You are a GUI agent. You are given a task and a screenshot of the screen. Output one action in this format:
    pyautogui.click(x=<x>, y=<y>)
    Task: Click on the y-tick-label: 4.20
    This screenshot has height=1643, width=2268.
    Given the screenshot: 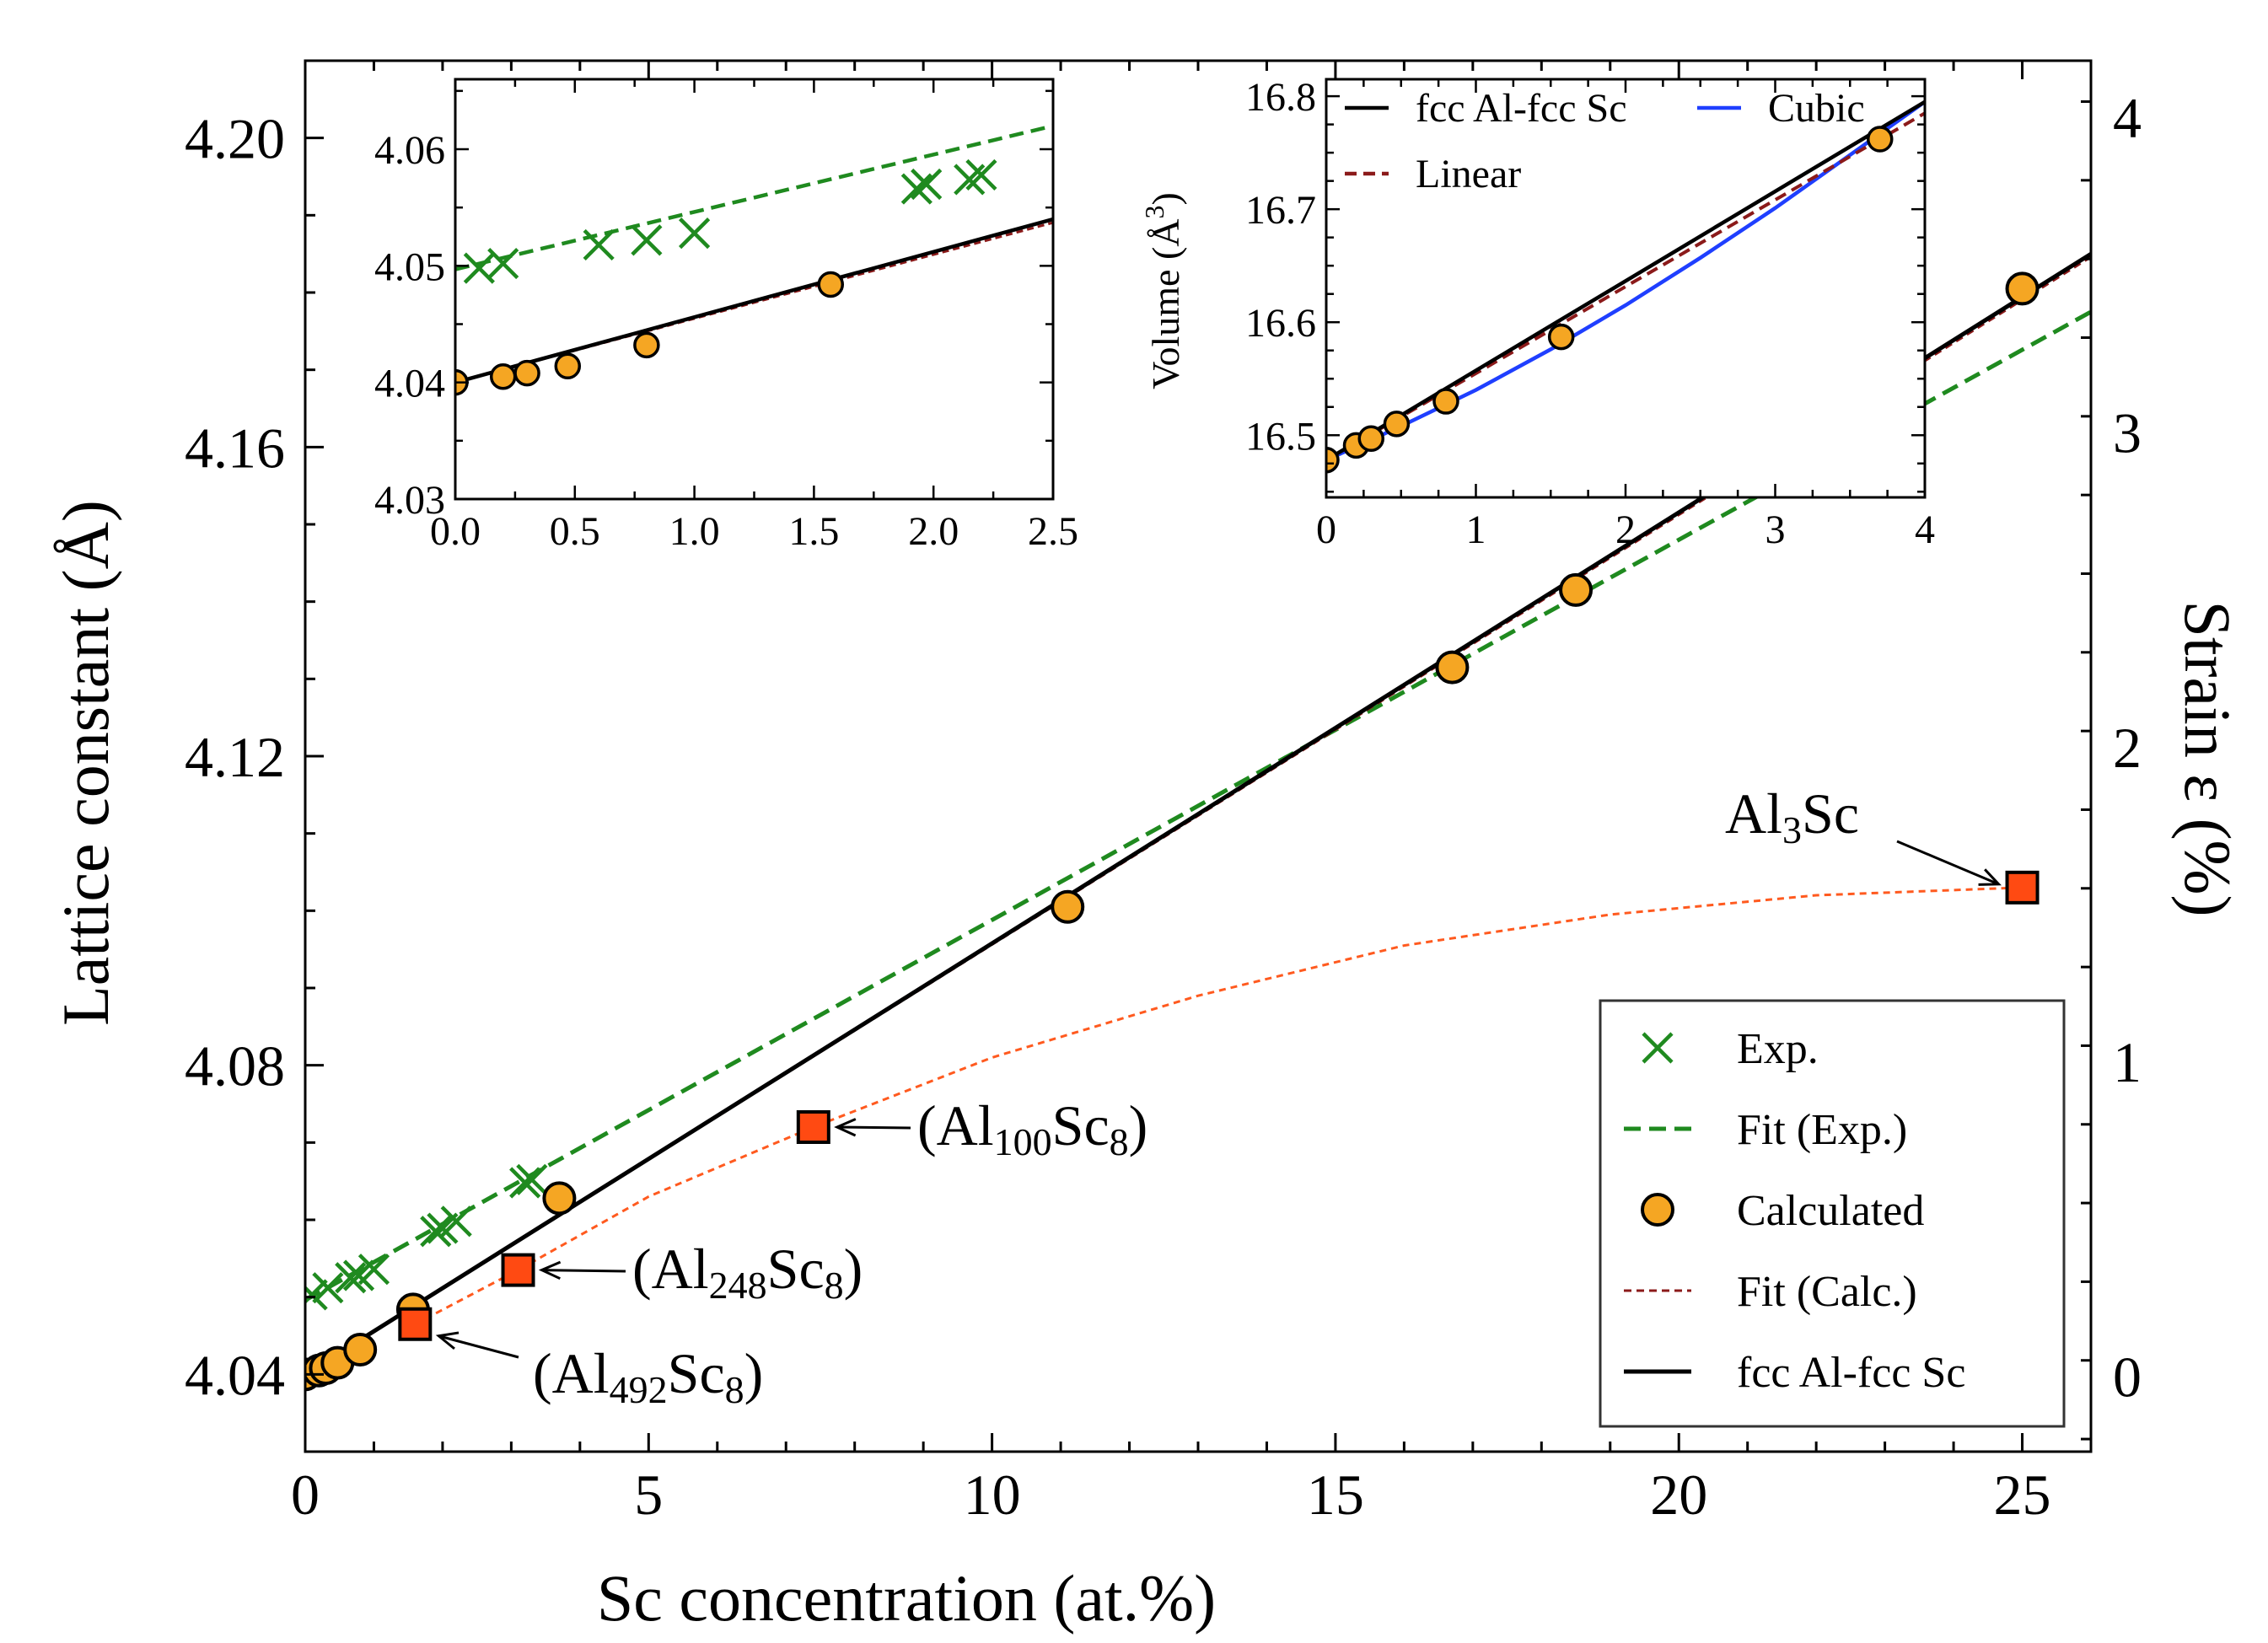 What is the action you would take?
    pyautogui.click(x=235, y=139)
    